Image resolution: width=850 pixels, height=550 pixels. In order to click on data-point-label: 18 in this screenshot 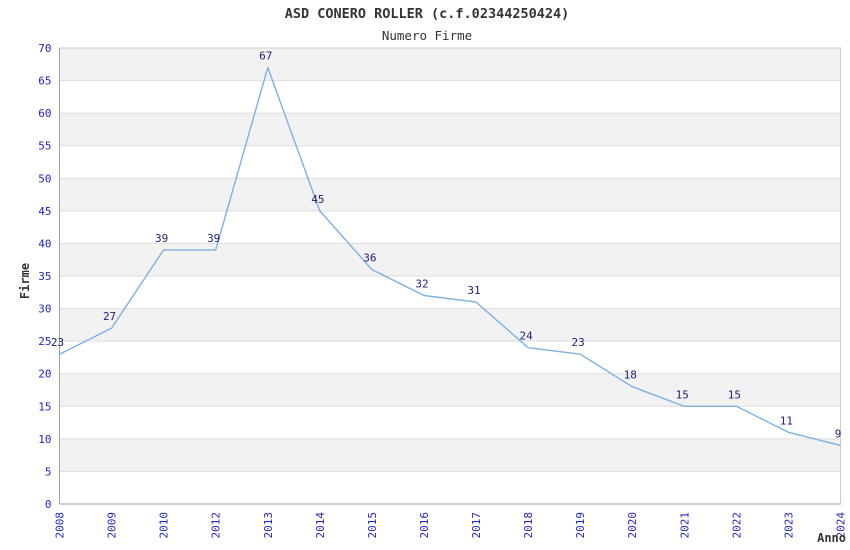, I will do `click(630, 375)`.